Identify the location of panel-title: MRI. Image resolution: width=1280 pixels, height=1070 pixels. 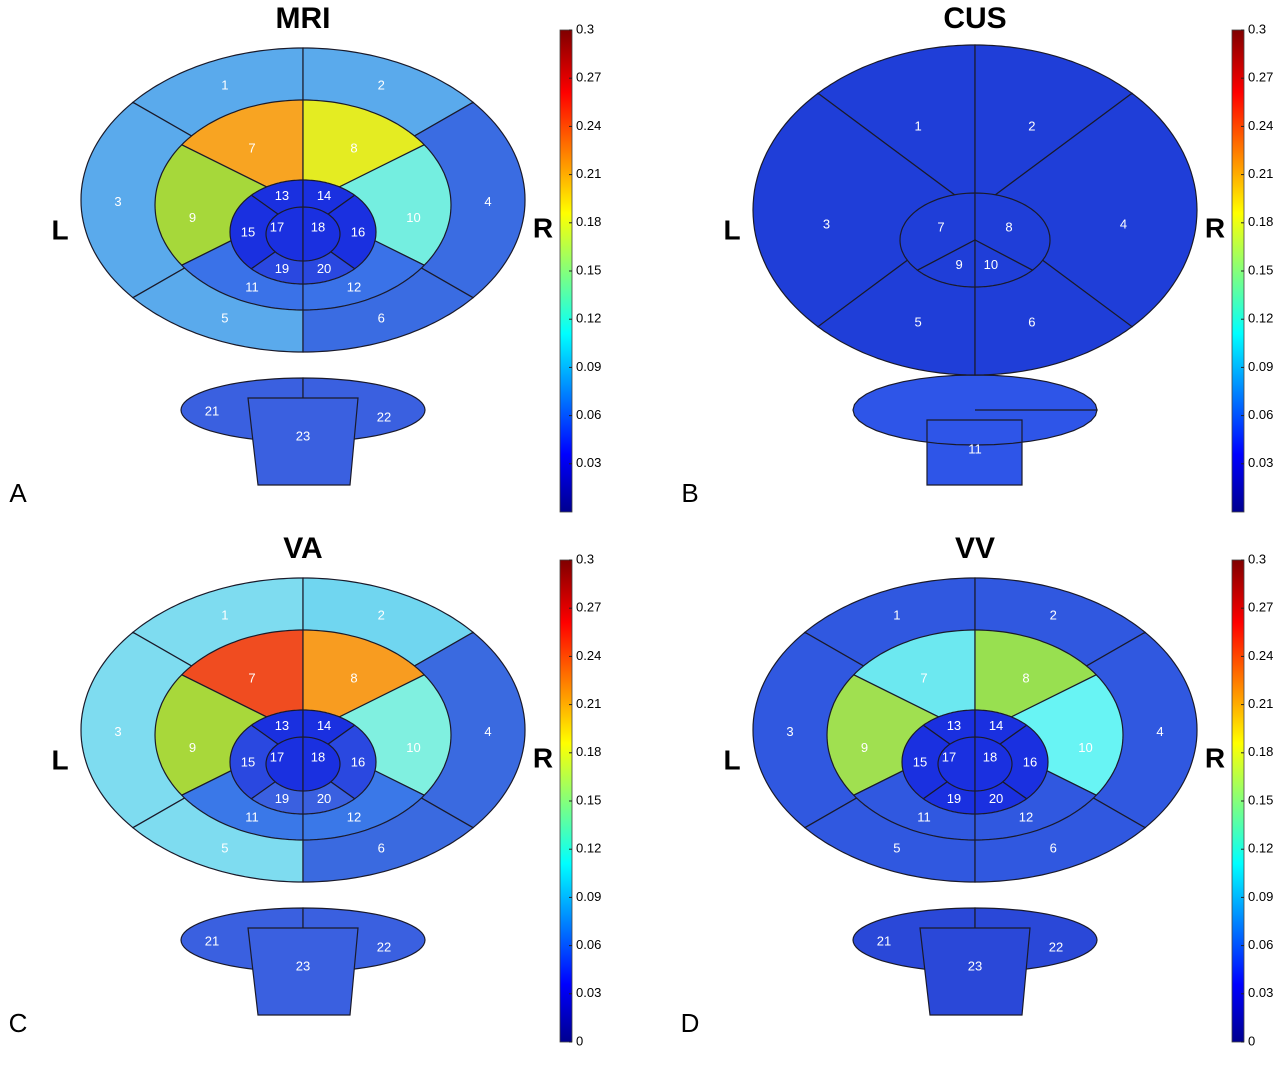
(303, 18).